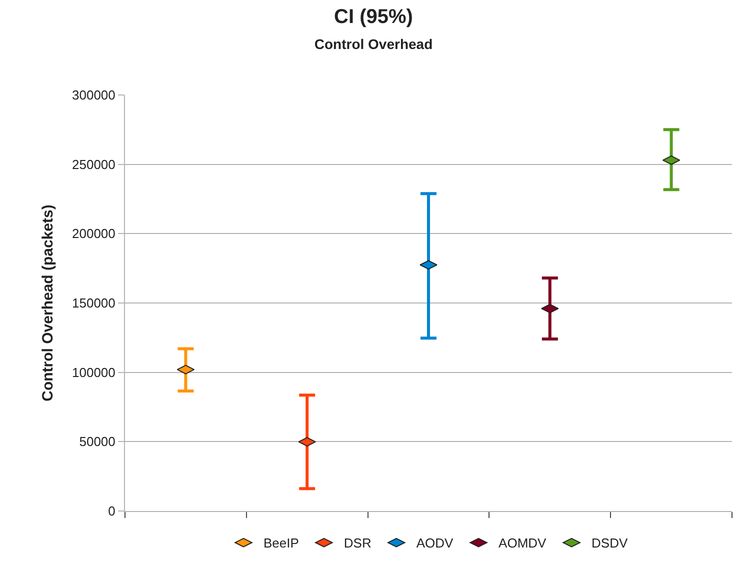 The height and width of the screenshot is (571, 747). Describe the element at coordinates (47, 303) in the screenshot. I see `y-axis-title: Control Overhead (packets)` at that location.